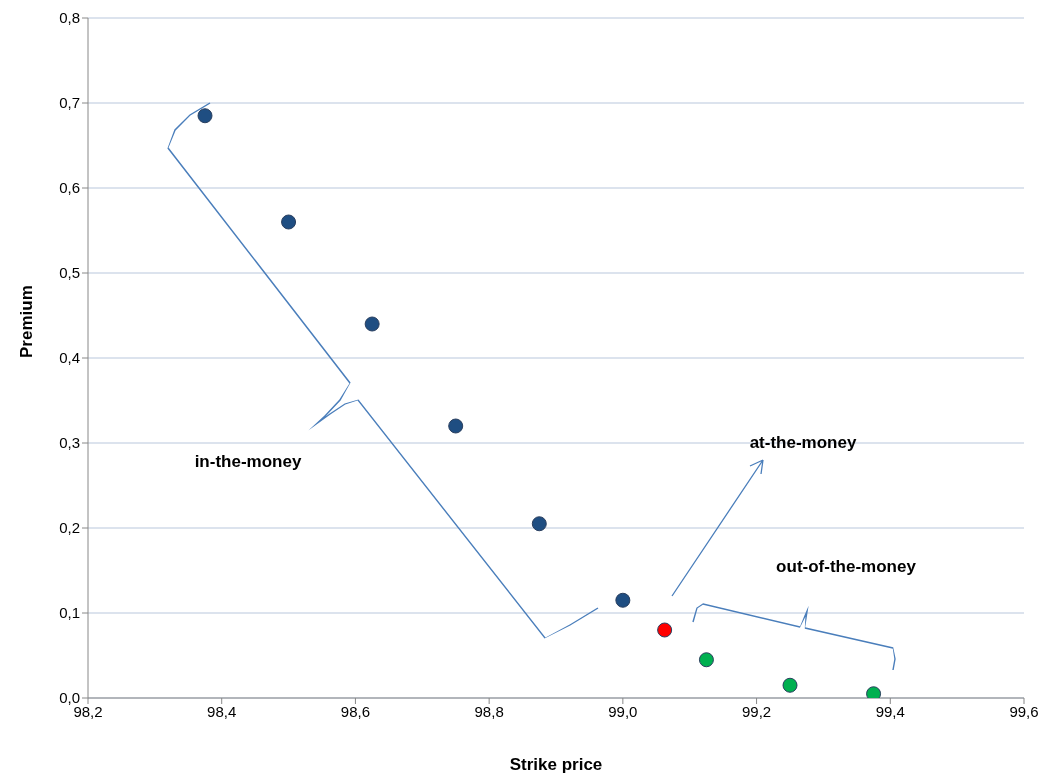  I want to click on annotation: in-the-money, so click(248, 462).